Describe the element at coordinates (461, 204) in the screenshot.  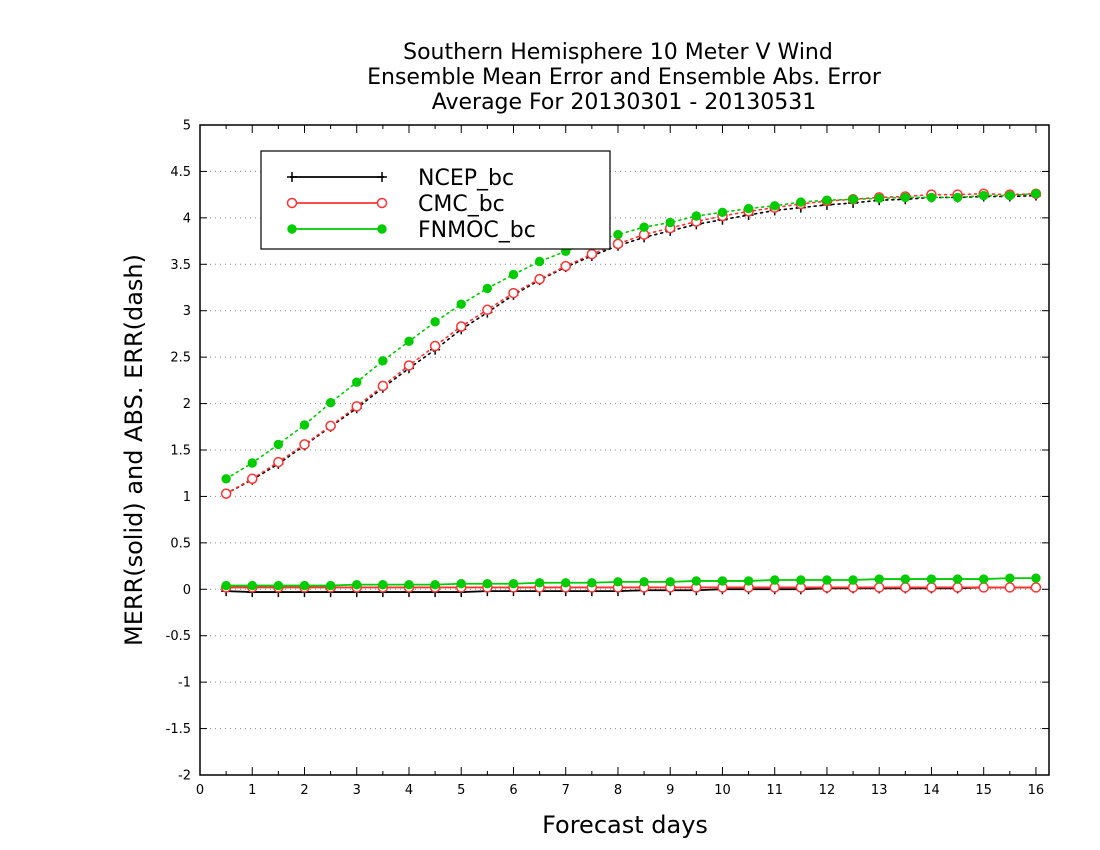
I see `legend-label: CMC_bc` at that location.